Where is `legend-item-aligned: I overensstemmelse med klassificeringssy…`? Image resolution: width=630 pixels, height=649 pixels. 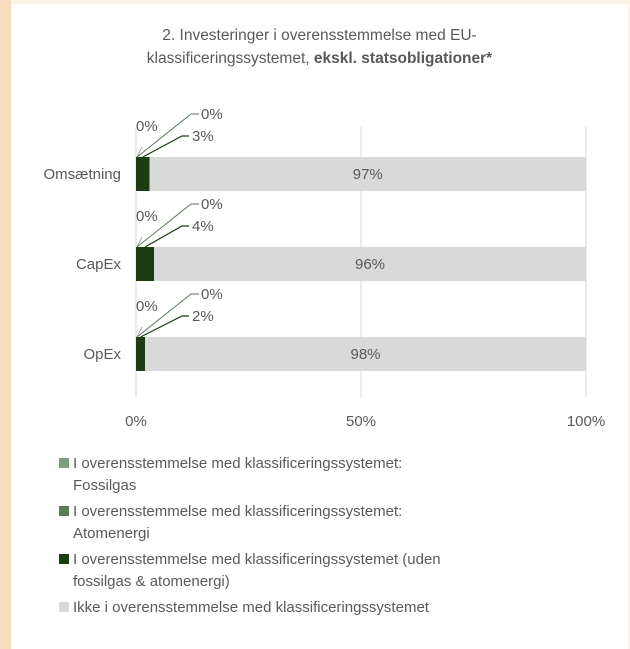 legend-item-aligned: I overensstemmelse med klassificeringssy… is located at coordinates (294, 571).